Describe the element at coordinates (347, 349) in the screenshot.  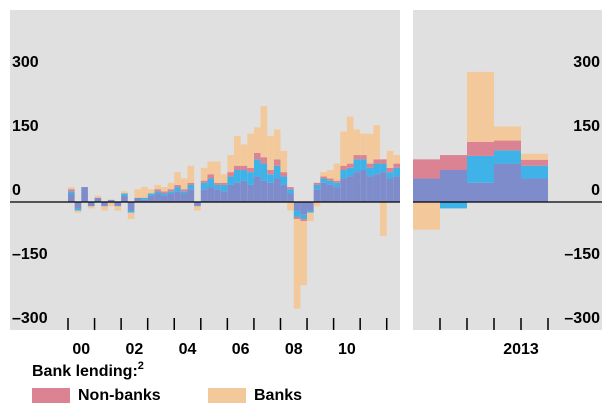
I see `x-tick-label: 10` at that location.